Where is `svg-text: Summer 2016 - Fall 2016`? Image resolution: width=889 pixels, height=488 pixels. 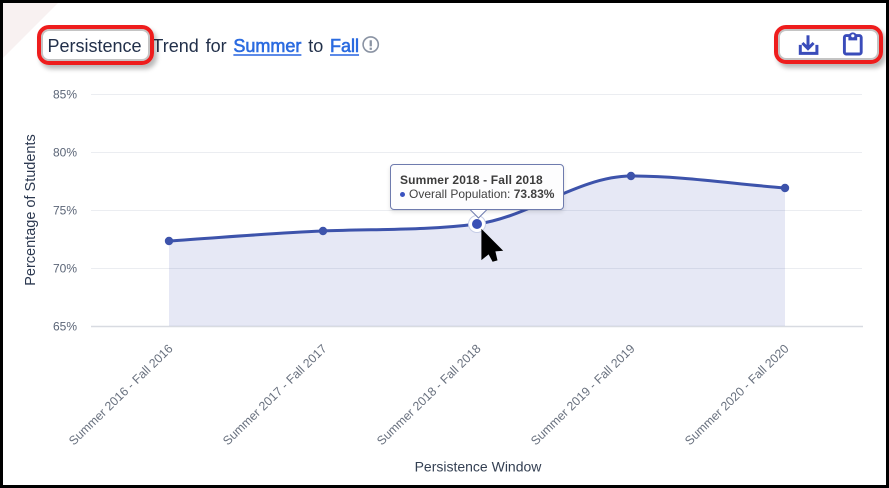
svg-text: Summer 2016 - Fall 2016 is located at coordinates (121, 394).